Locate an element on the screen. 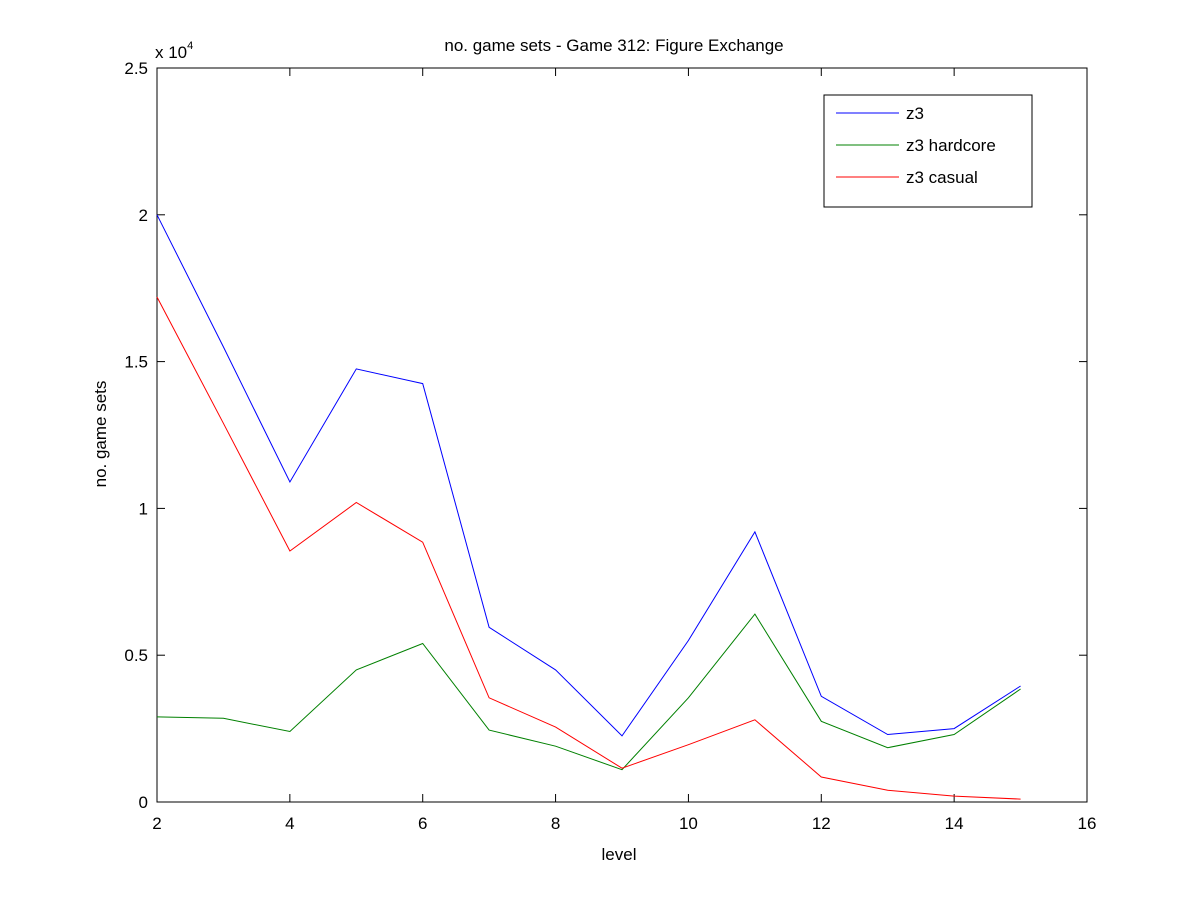 The width and height of the screenshot is (1201, 901). series-line-z3-hardcore is located at coordinates (588, 692).